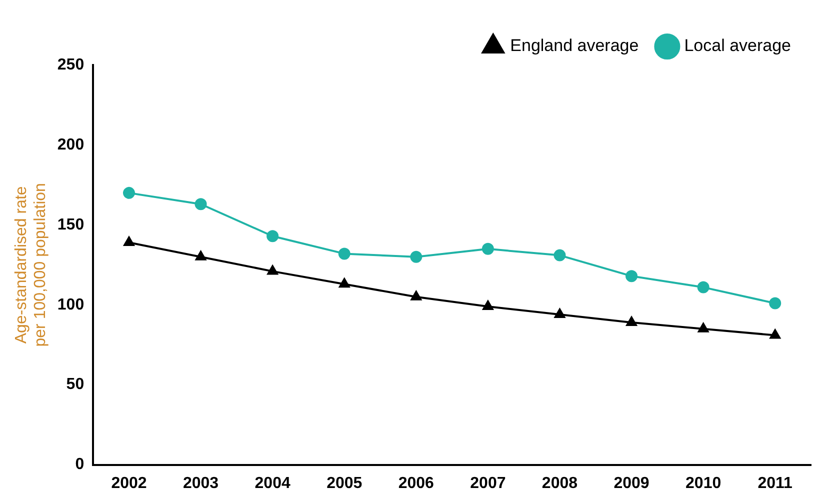 The width and height of the screenshot is (839, 504). What do you see at coordinates (344, 483) in the screenshot?
I see `x-tick-label: 2005` at bounding box center [344, 483].